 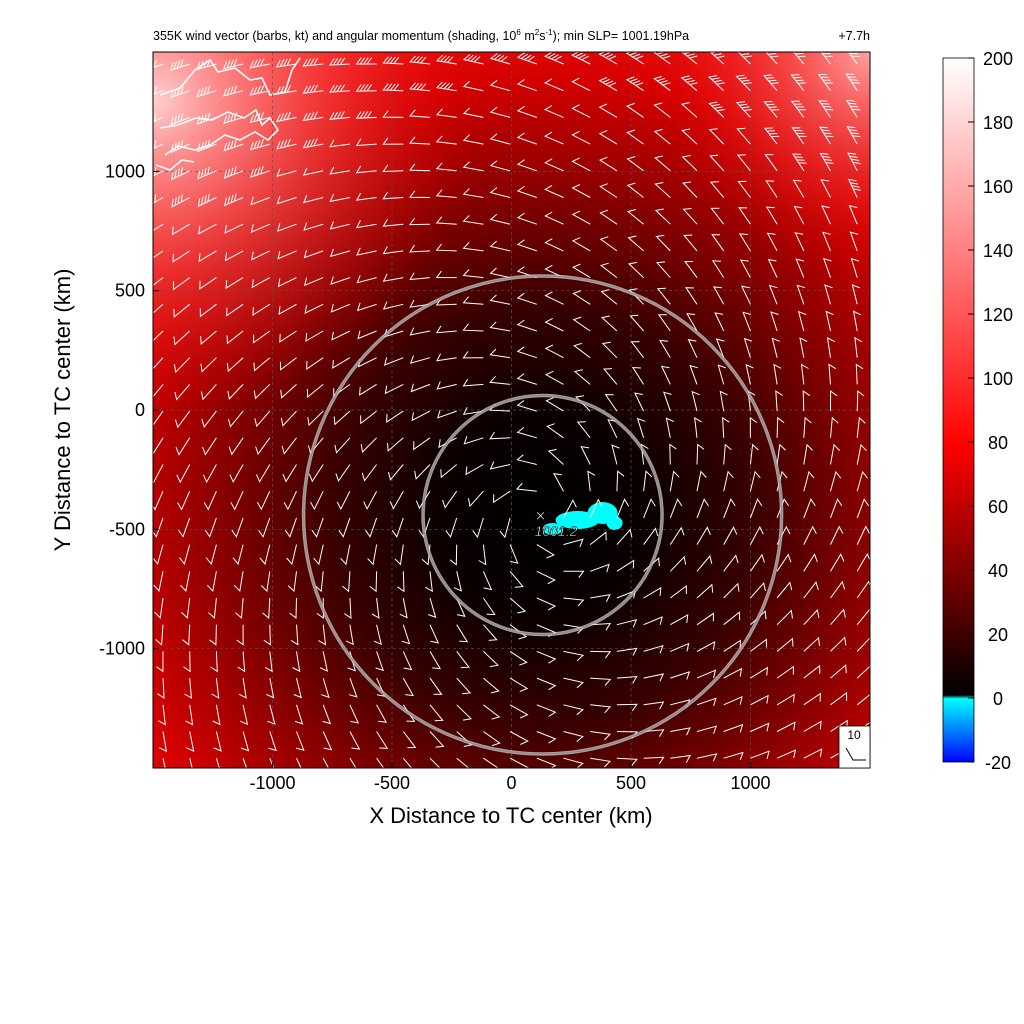 What do you see at coordinates (510, 777) in the screenshot?
I see `x-axis: -1000 -500 0 500 1000` at bounding box center [510, 777].